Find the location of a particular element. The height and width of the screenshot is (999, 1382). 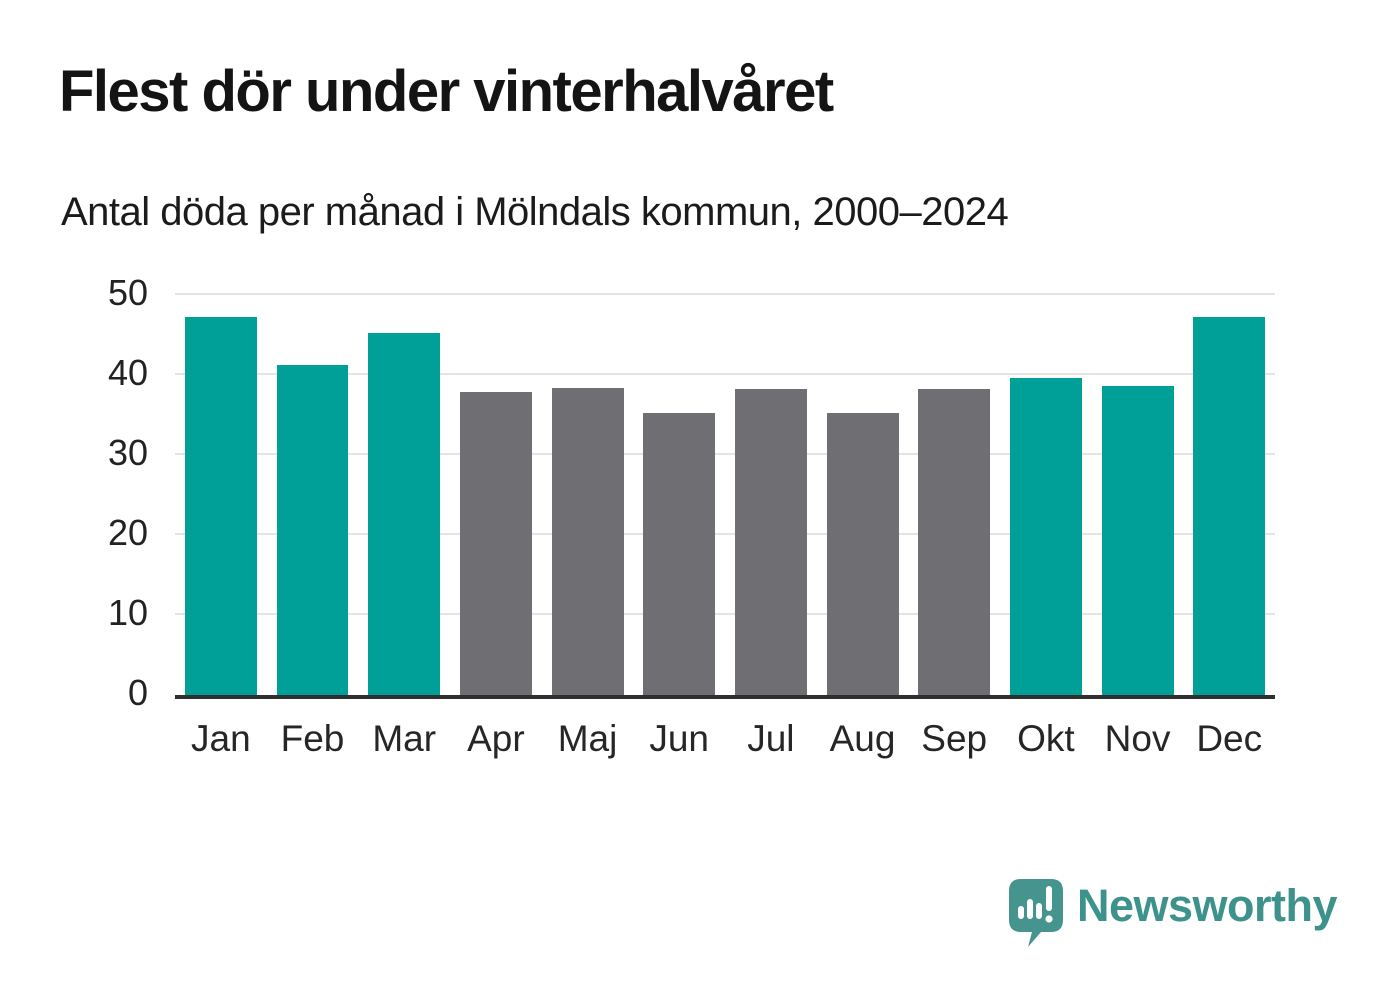

bar-apr is located at coordinates (495, 543).